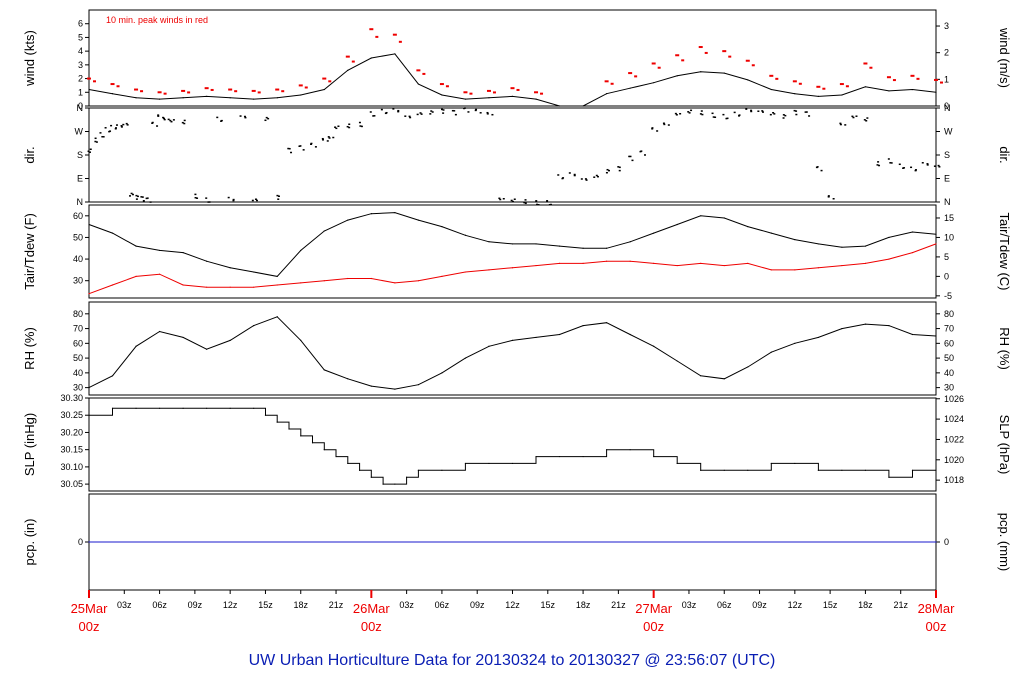  What do you see at coordinates (1004, 445) in the screenshot?
I see `y-axis-label-right: SLP (hPa)` at bounding box center [1004, 445].